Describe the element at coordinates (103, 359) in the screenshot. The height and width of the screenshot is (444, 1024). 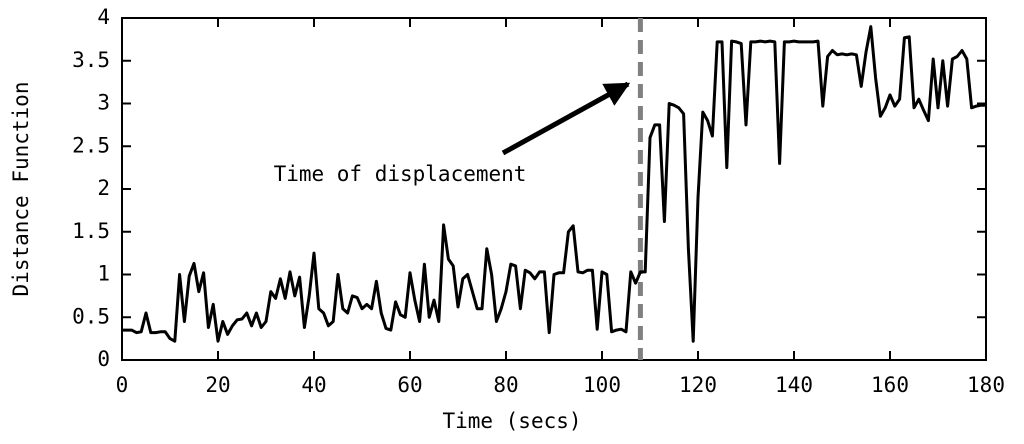
I see `y-tick-label: 0` at that location.